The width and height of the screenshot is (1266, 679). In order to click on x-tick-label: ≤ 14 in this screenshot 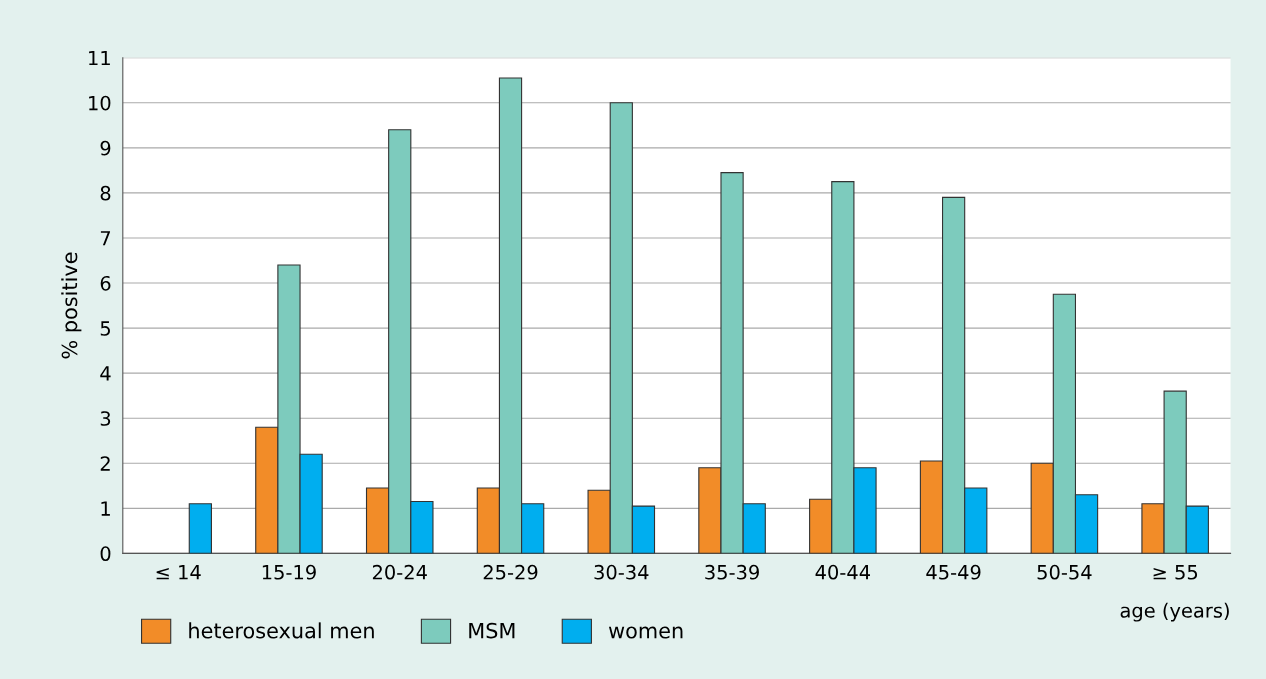, I will do `click(178, 572)`.